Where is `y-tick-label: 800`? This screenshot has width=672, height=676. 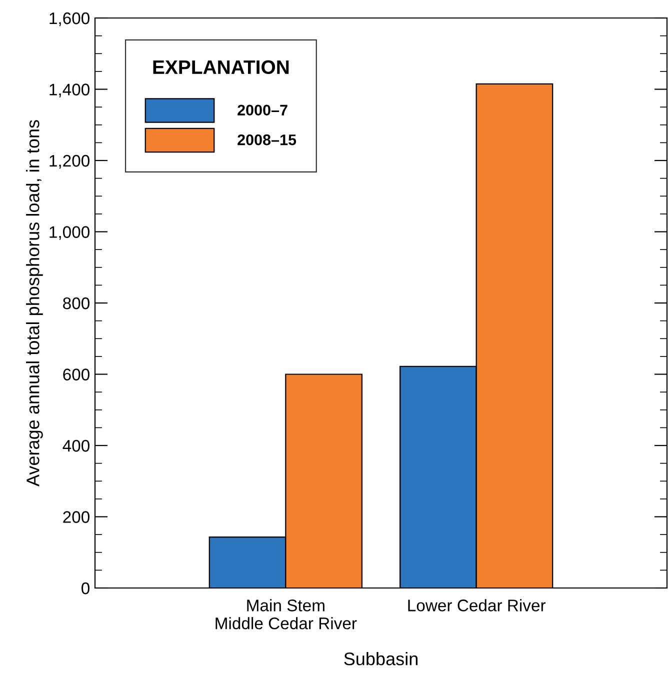 y-tick-label: 800 is located at coordinates (76, 303).